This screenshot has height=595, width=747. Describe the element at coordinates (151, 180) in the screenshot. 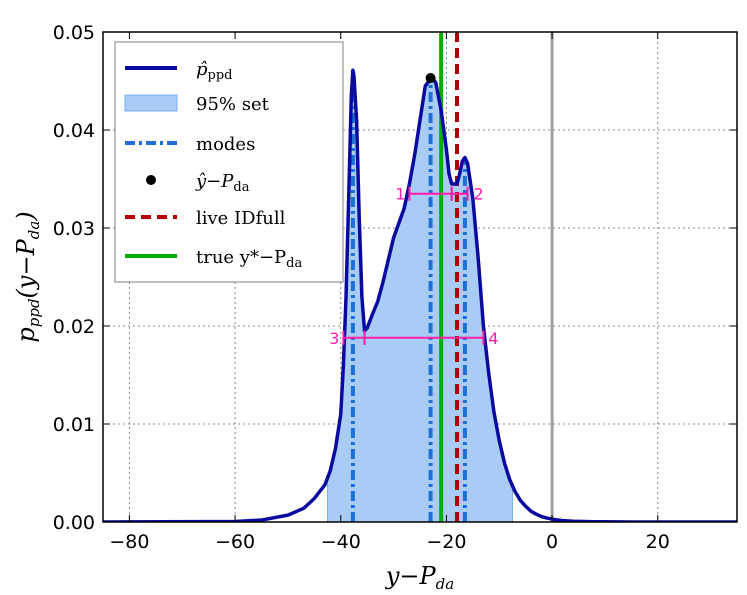

I see `legend-swatch-point-estimate` at that location.